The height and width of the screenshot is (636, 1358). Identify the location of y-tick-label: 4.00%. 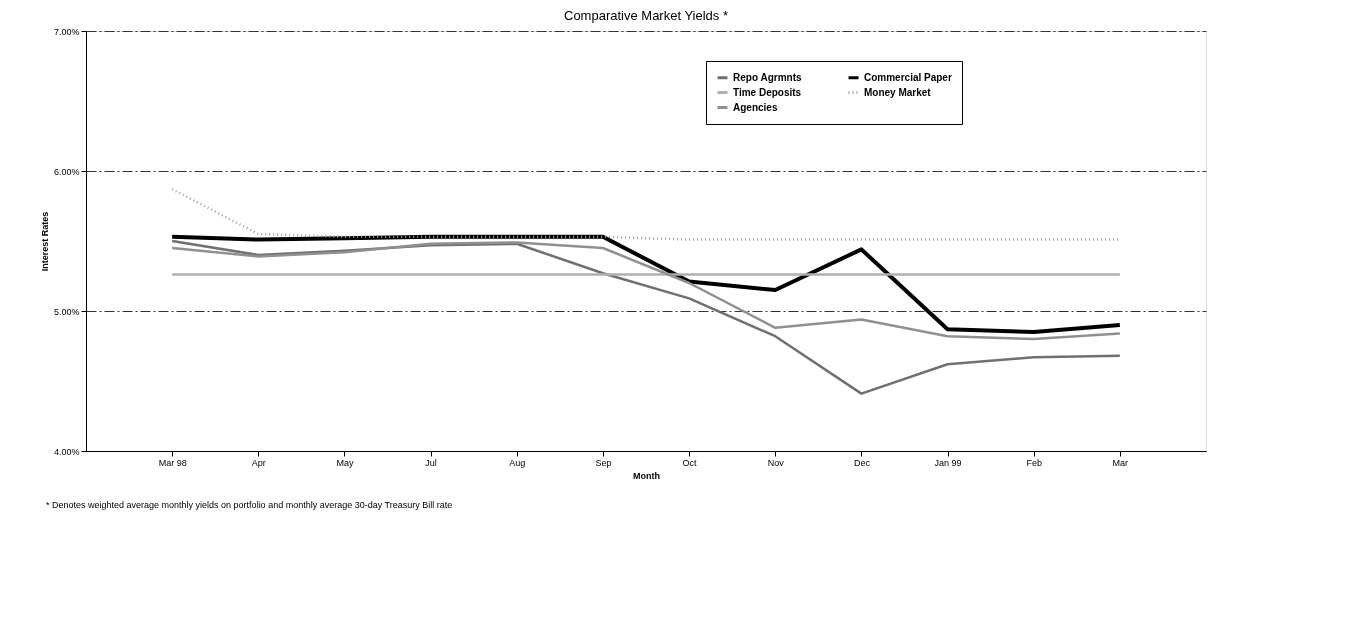
(66, 451).